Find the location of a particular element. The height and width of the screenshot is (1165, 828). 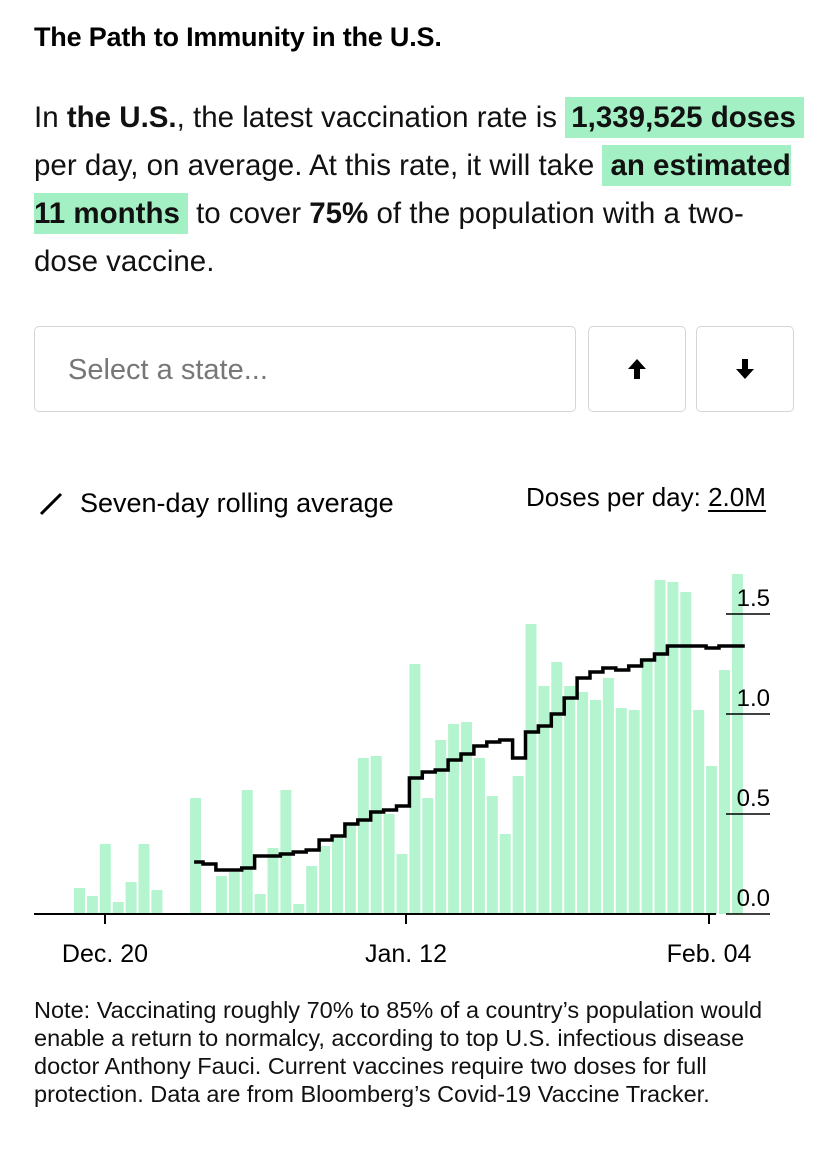

coverage-percent: 75% is located at coordinates (339, 213).